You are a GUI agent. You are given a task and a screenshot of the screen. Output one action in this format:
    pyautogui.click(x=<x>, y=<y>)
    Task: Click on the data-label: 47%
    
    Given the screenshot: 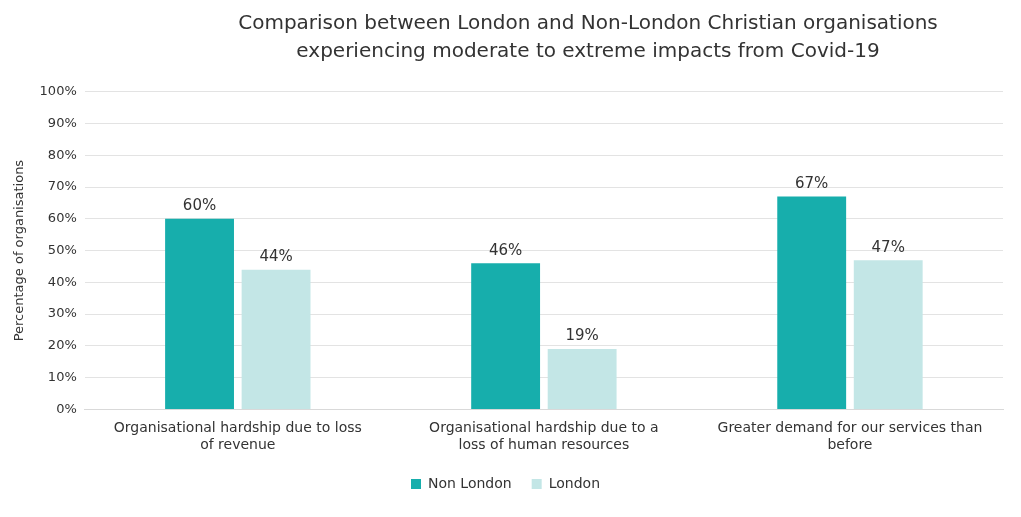 What is the action you would take?
    pyautogui.click(x=888, y=246)
    